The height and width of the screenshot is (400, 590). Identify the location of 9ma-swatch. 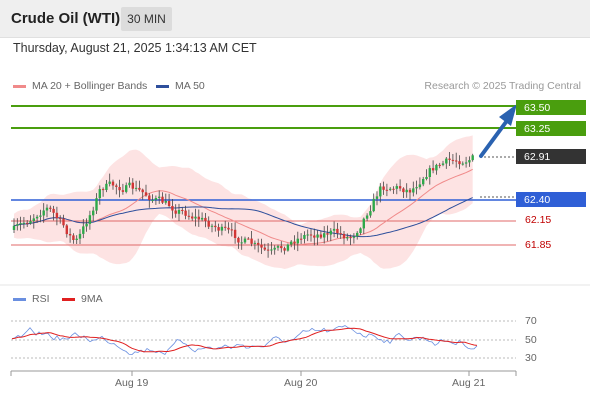
(68, 299).